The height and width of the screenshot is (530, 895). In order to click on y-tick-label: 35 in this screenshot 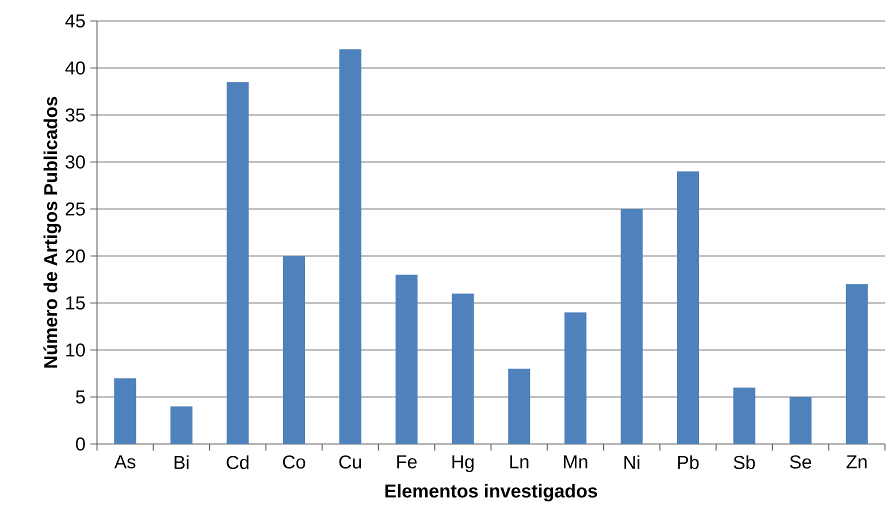, I will do `click(75, 115)`.